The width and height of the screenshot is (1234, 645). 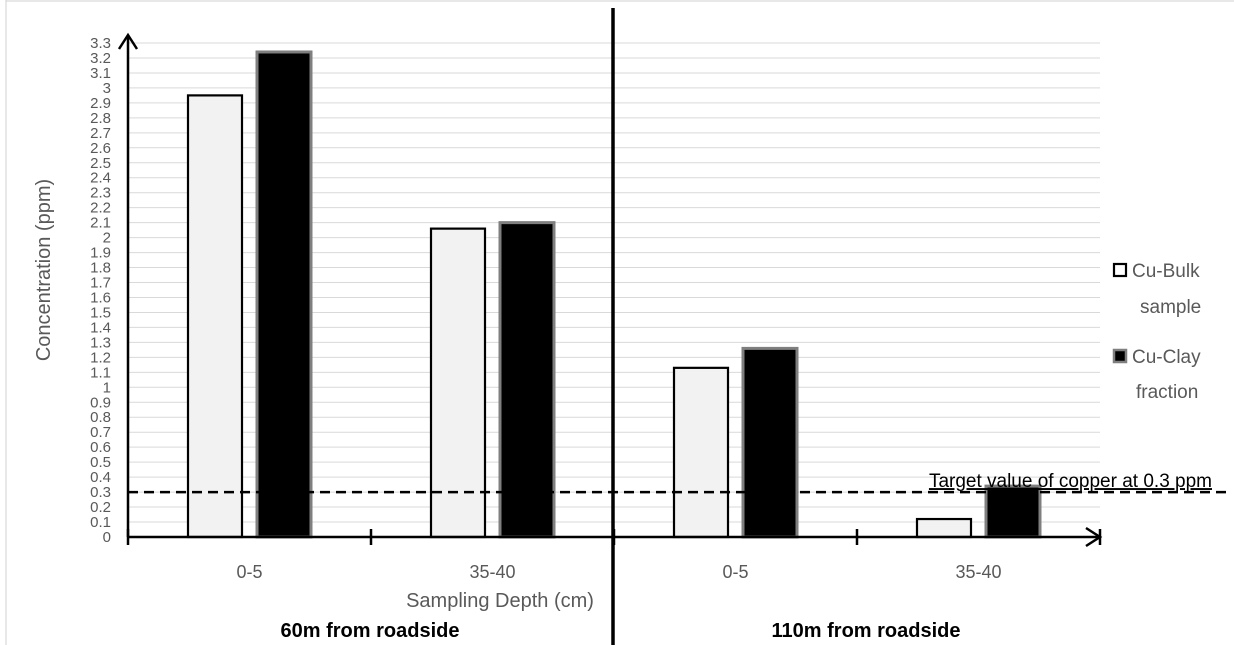 I want to click on y-tick-label: 0.9, so click(x=100, y=402).